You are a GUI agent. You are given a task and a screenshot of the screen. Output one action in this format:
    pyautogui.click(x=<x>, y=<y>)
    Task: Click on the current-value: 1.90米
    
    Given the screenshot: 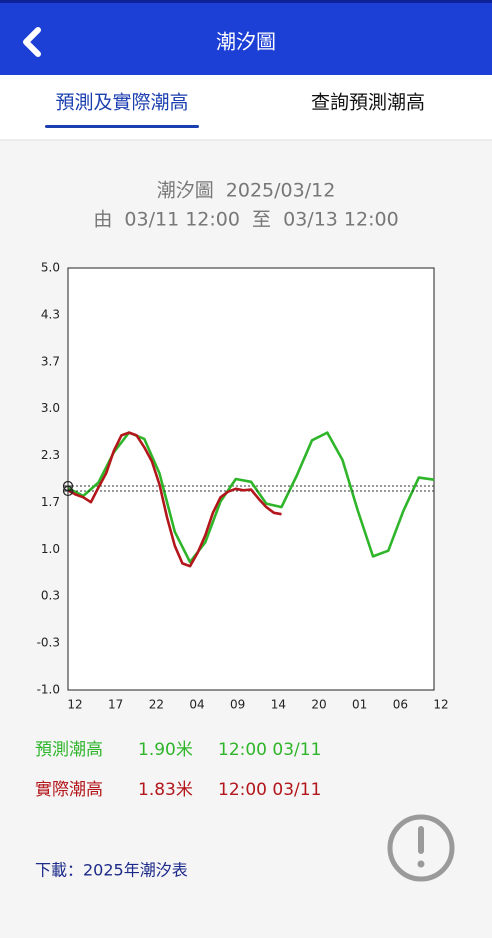 What is the action you would take?
    pyautogui.click(x=165, y=750)
    